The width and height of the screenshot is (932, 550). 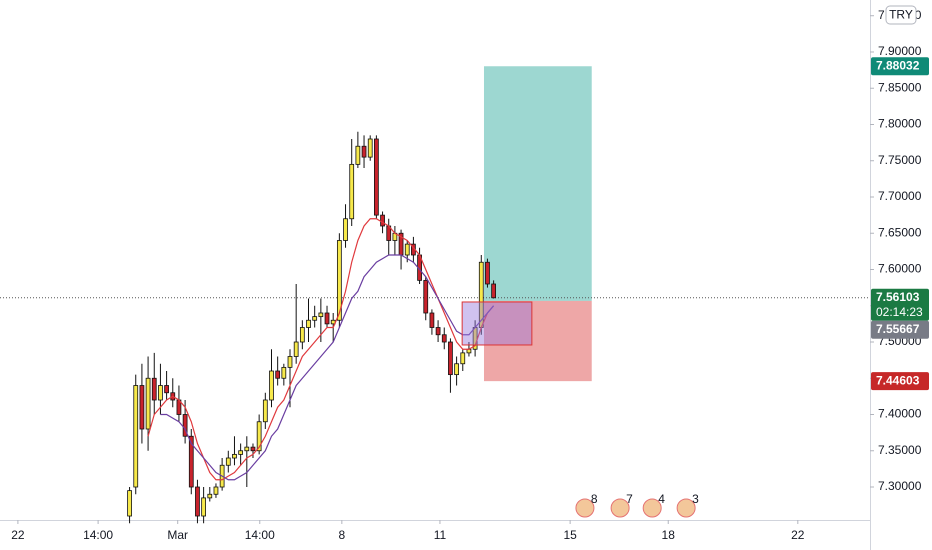 What do you see at coordinates (900, 124) in the screenshot?
I see `y-tick-label: 7.80000` at bounding box center [900, 124].